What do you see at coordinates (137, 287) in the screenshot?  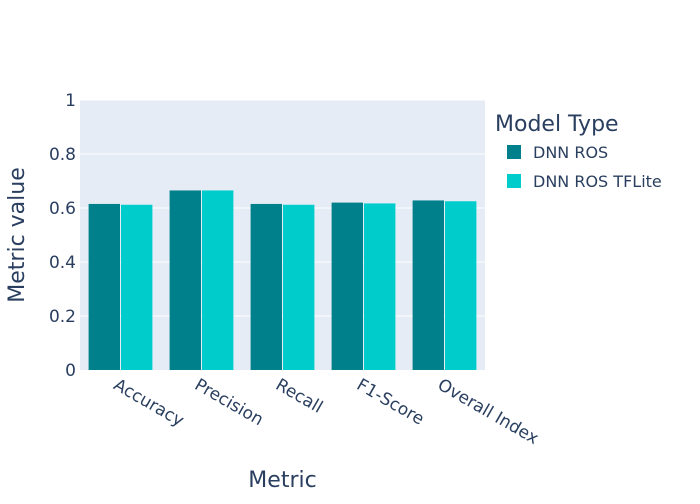 I see `bar-dnn-ros-tflite-accuracy` at bounding box center [137, 287].